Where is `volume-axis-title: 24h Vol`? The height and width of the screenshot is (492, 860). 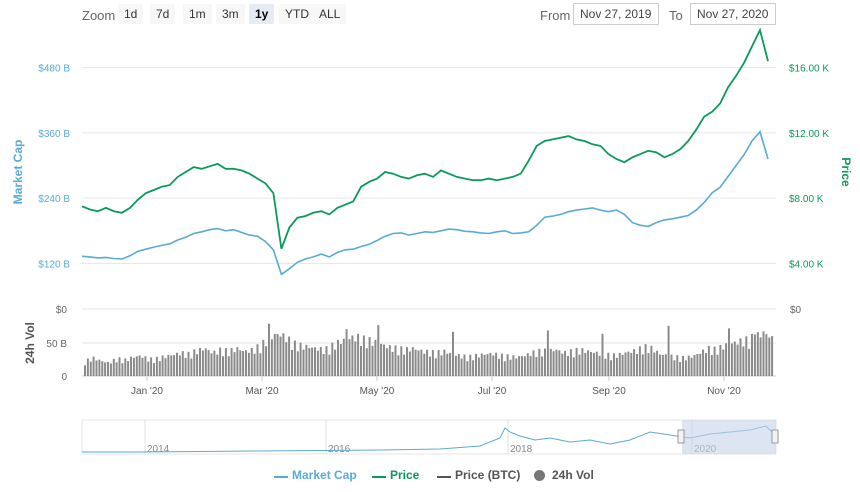
volume-axis-title: 24h Vol is located at coordinates (30, 343).